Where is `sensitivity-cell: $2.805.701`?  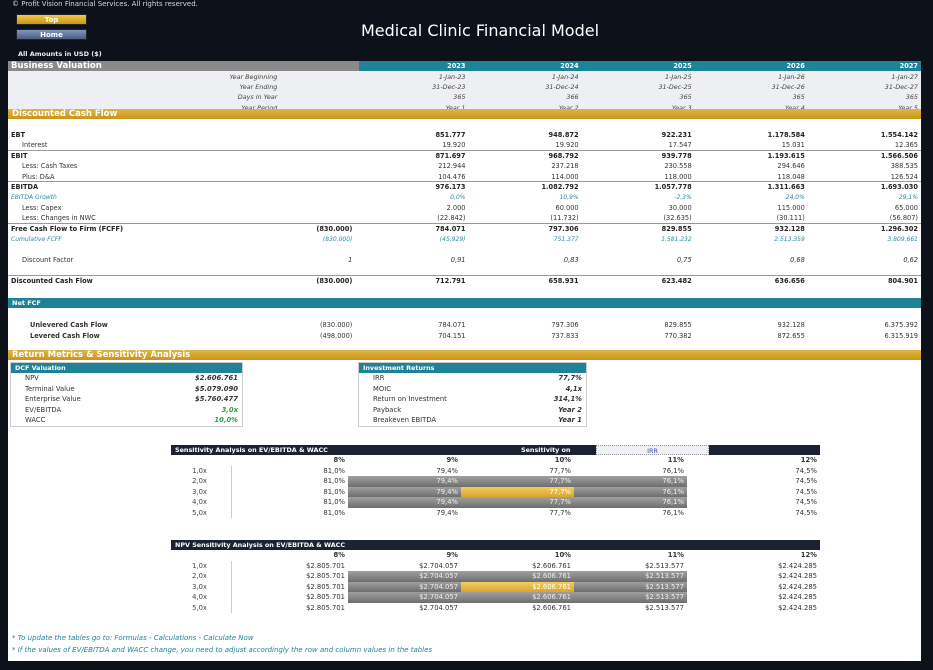
sensitivity-cell: $2.805.701 is located at coordinates (289, 607).